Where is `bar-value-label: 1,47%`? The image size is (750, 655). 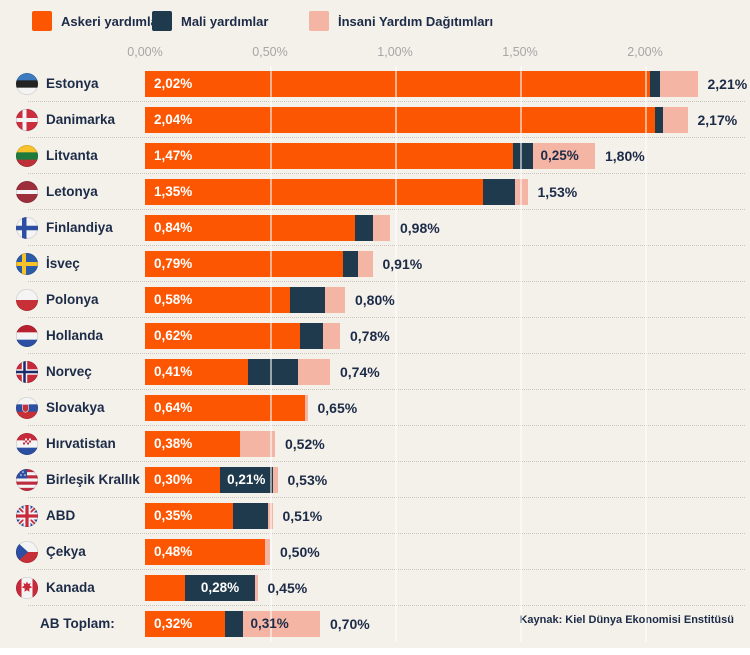 bar-value-label: 1,47% is located at coordinates (173, 155).